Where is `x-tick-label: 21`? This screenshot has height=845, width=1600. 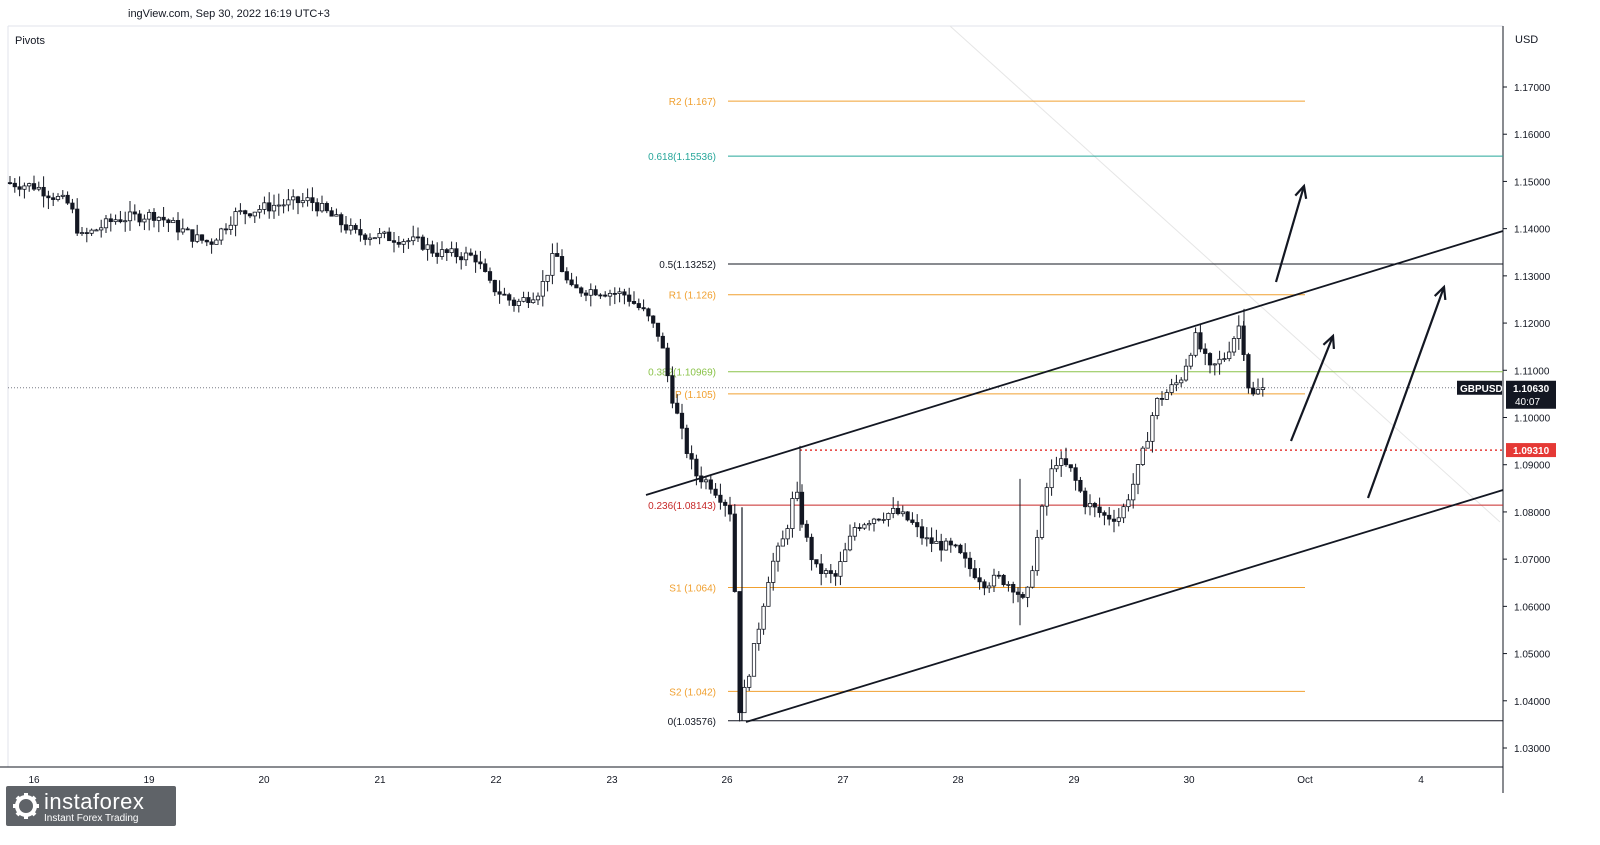 x-tick-label: 21 is located at coordinates (380, 780).